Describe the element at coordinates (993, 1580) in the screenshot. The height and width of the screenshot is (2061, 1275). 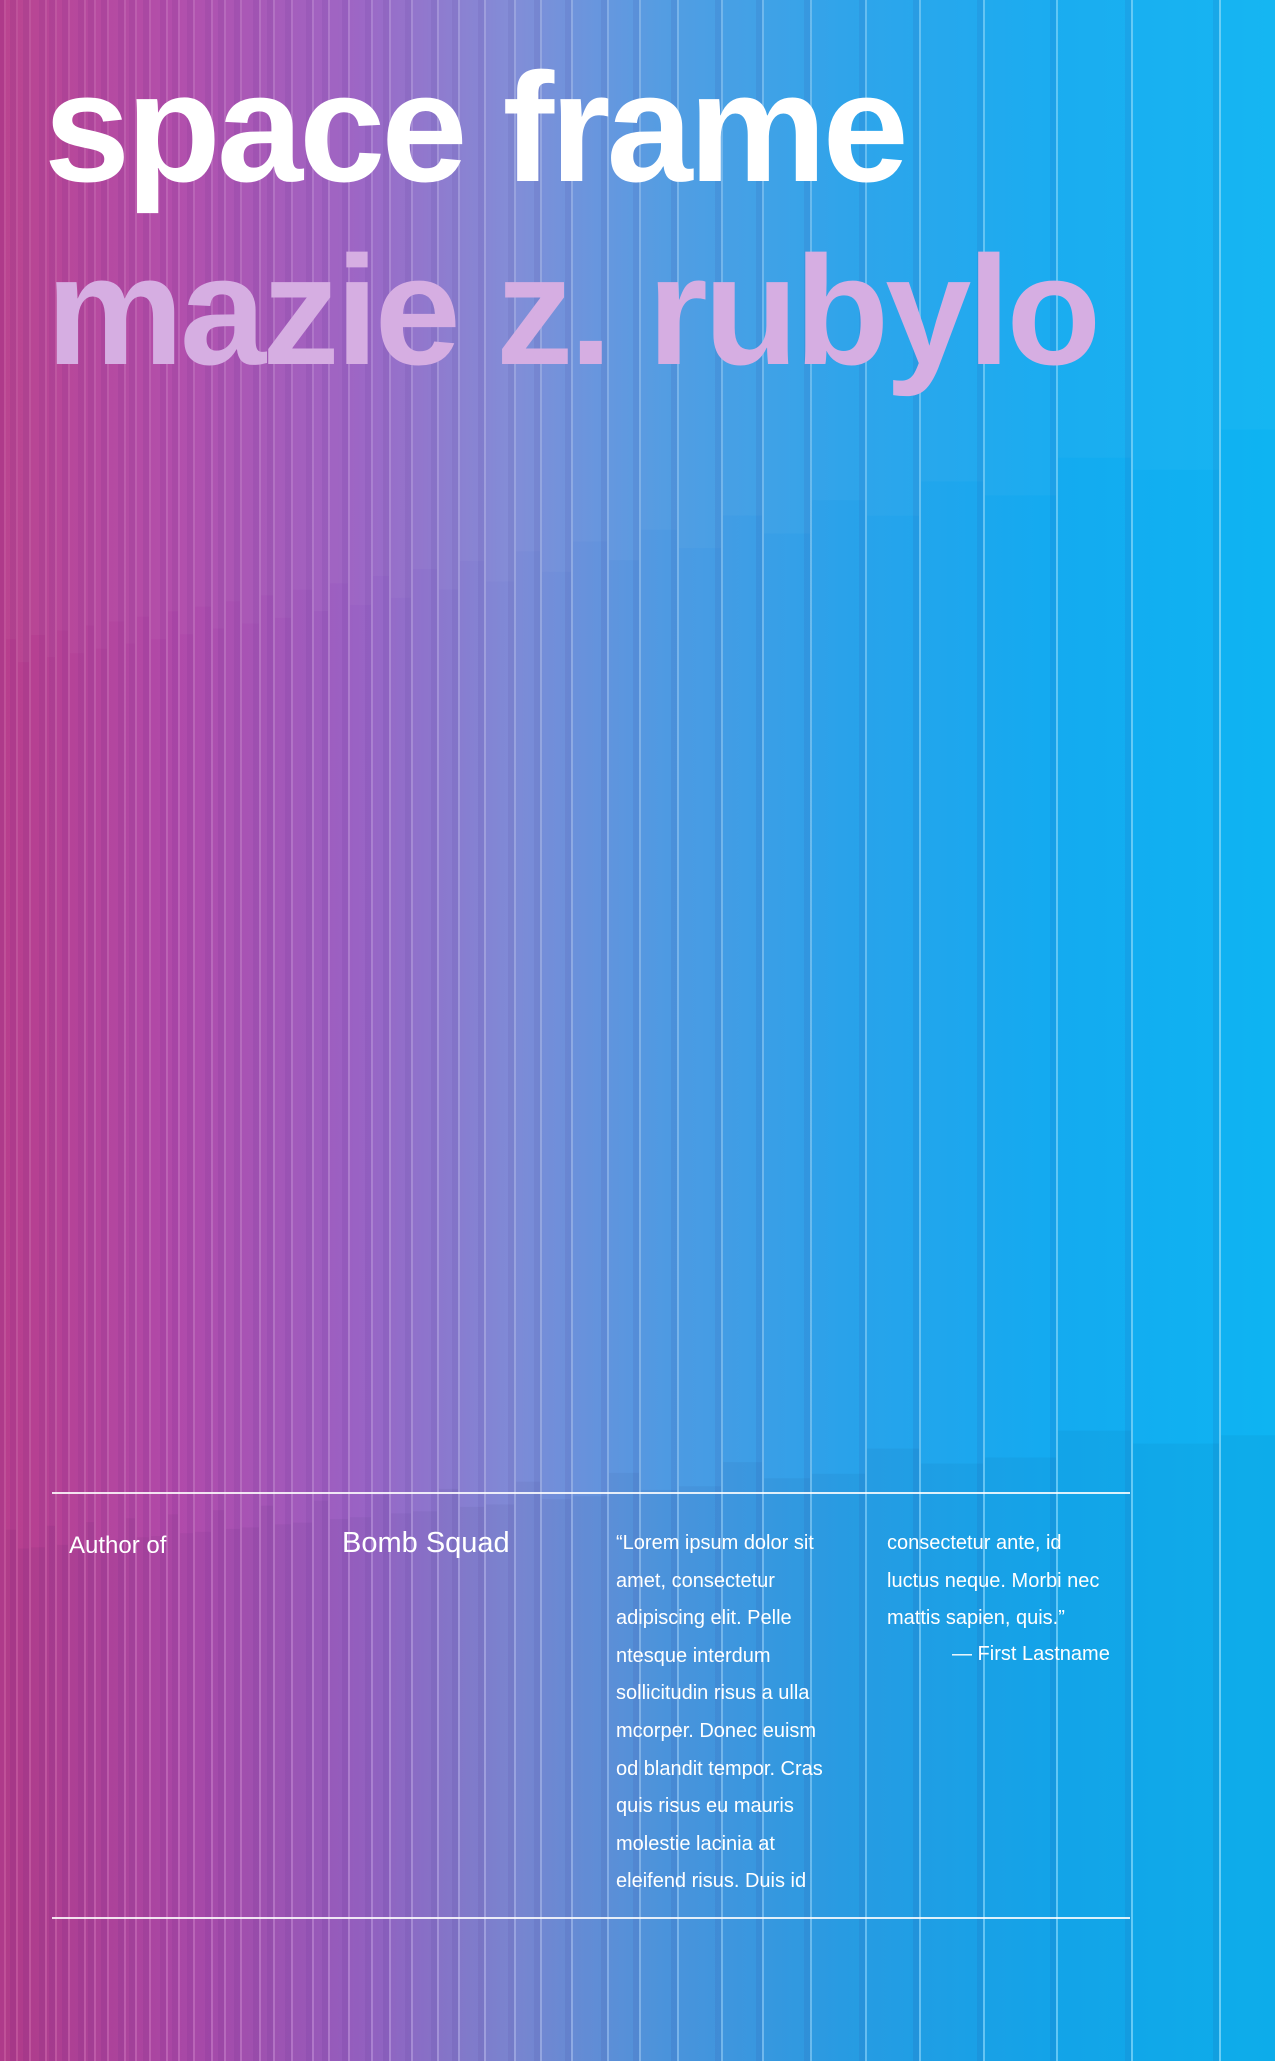
I see `quote-line: luctus neque. Morbi nec` at that location.